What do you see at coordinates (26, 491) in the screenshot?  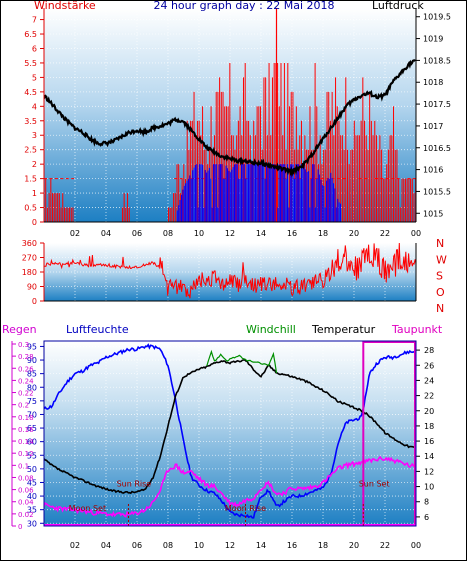 I see `rain-tick-label: 0.06` at bounding box center [26, 491].